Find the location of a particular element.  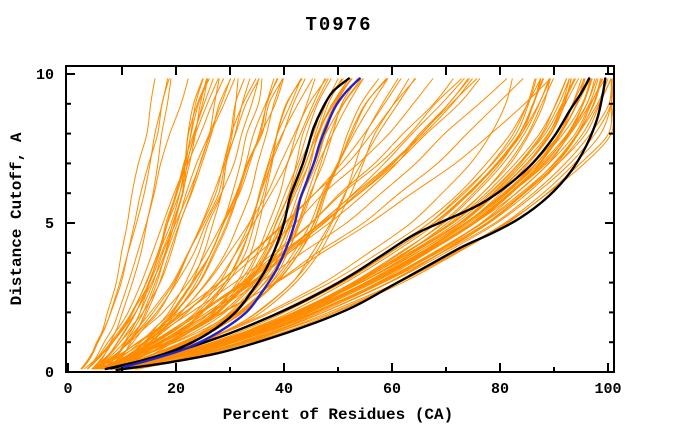

y-tick-label: 10 is located at coordinates (45, 75).